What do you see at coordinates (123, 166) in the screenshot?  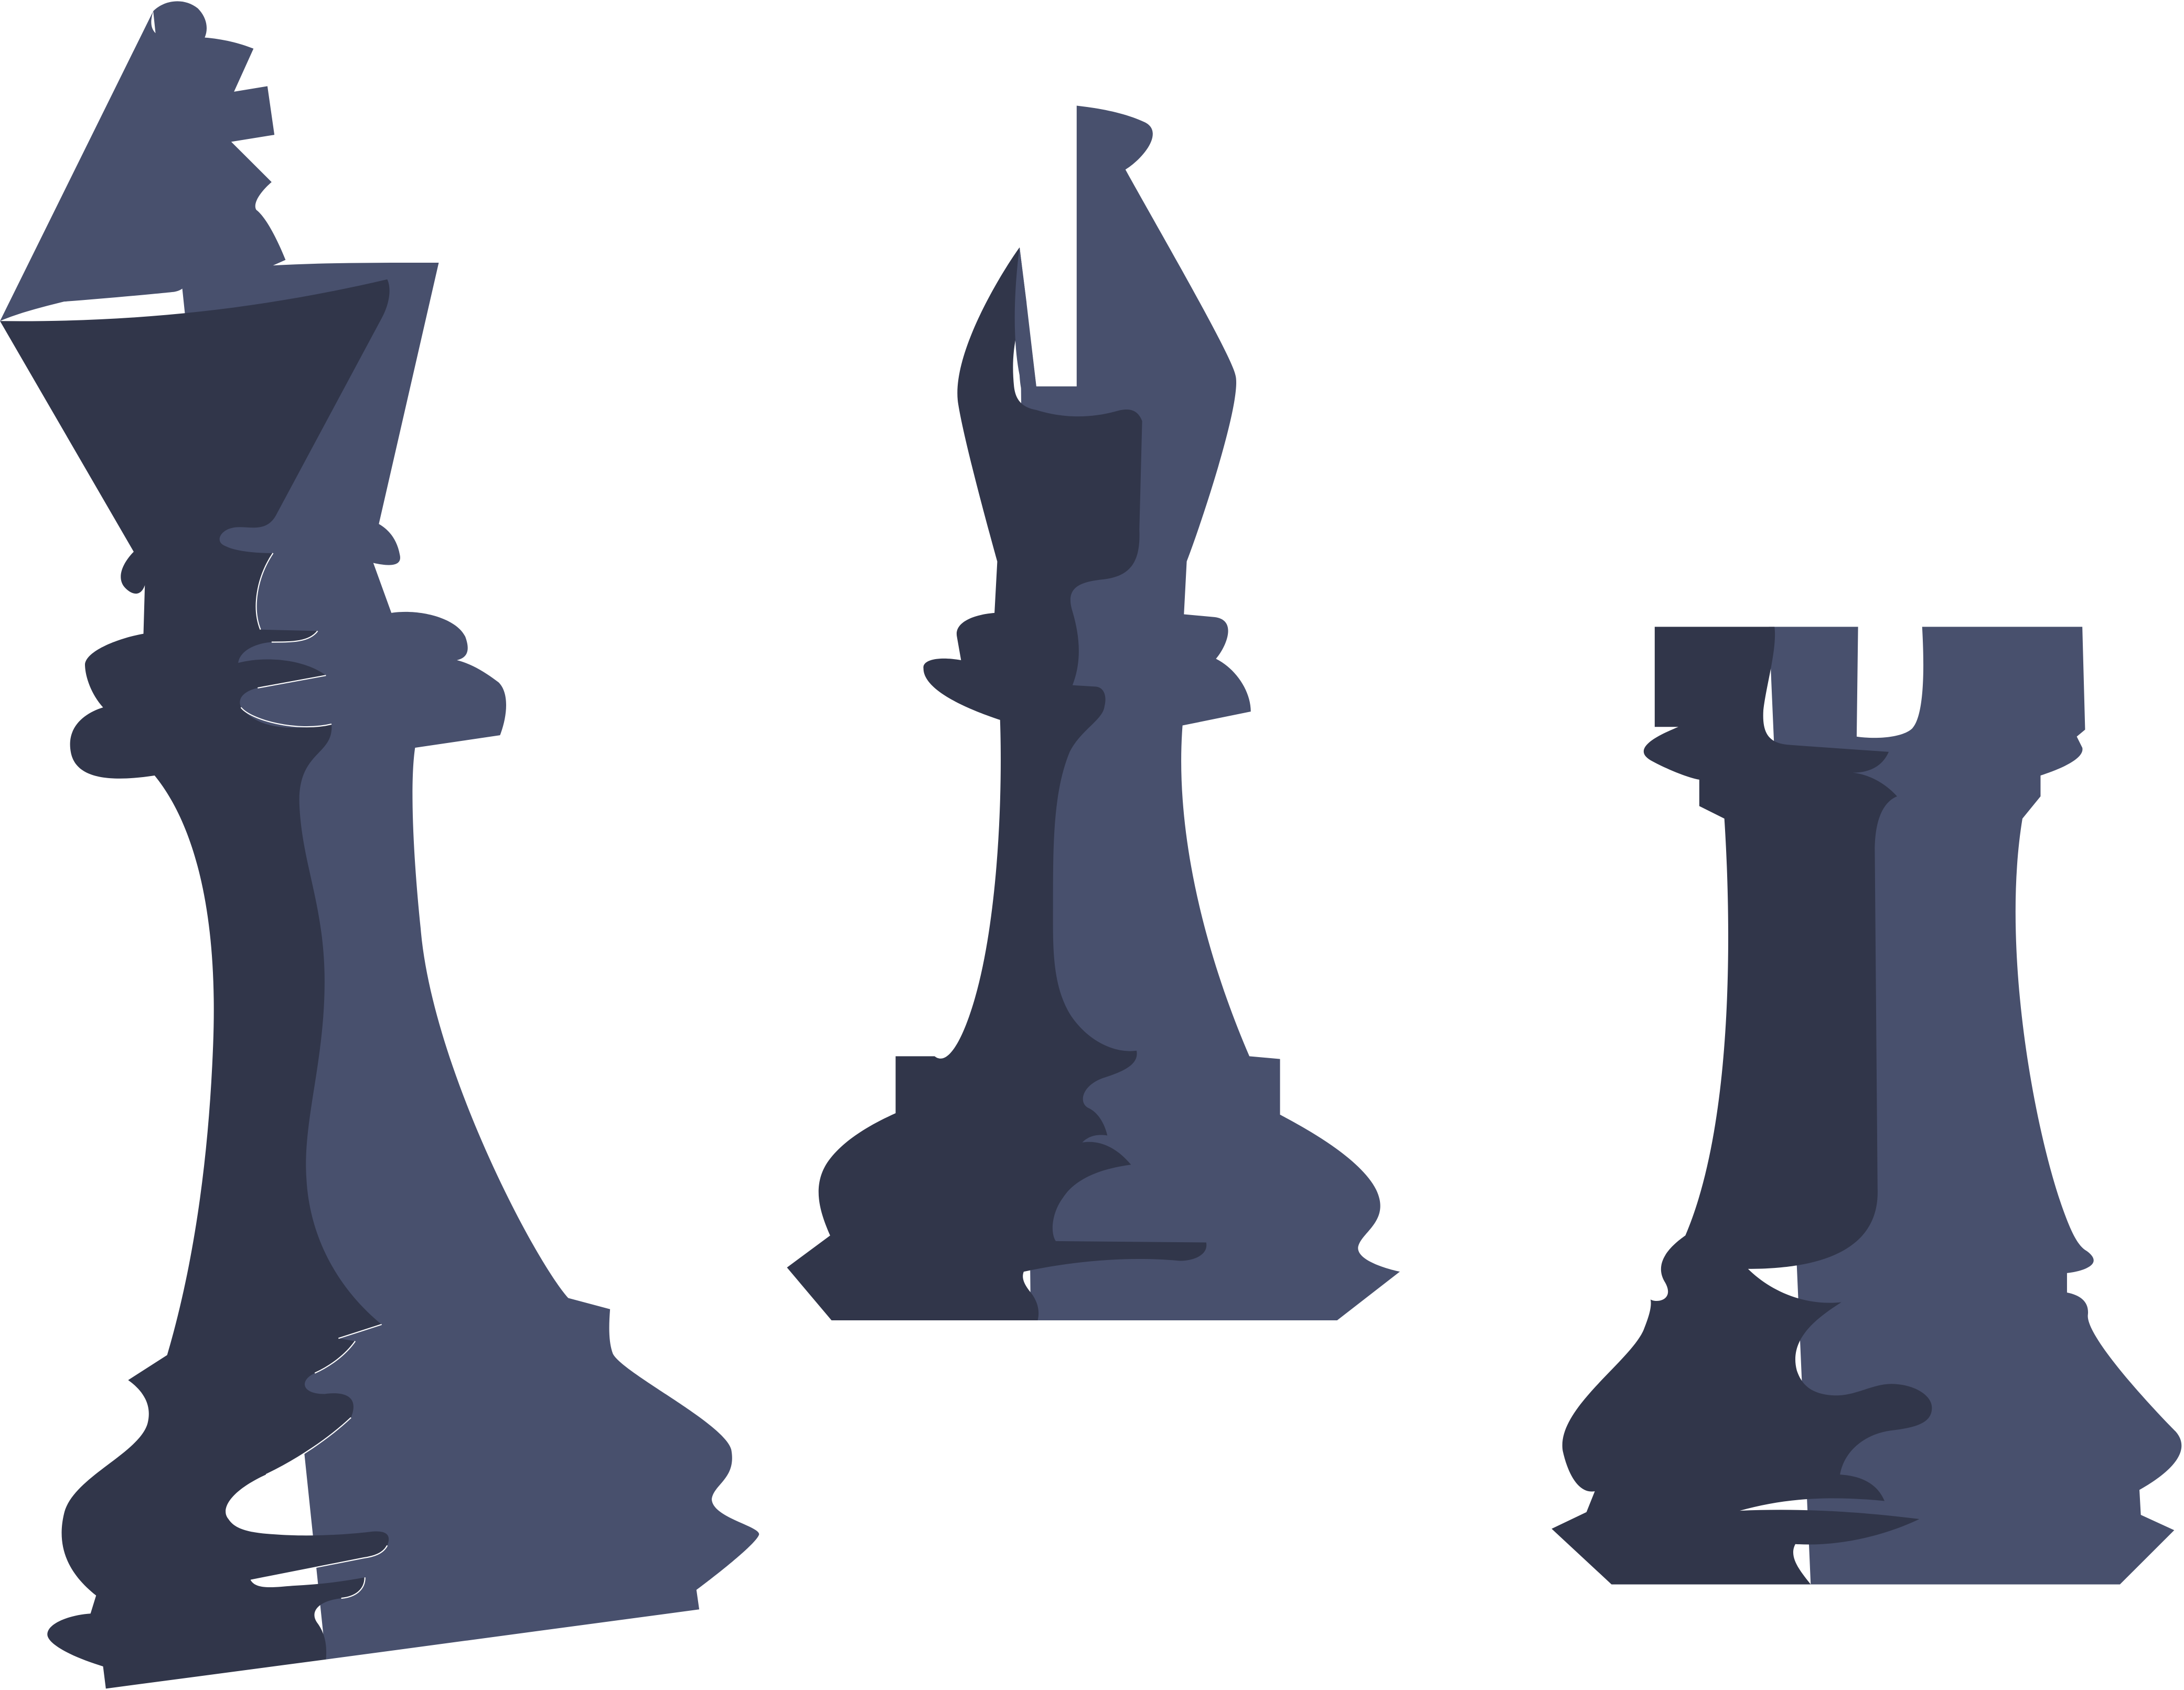 I see `king-crown-brim` at bounding box center [123, 166].